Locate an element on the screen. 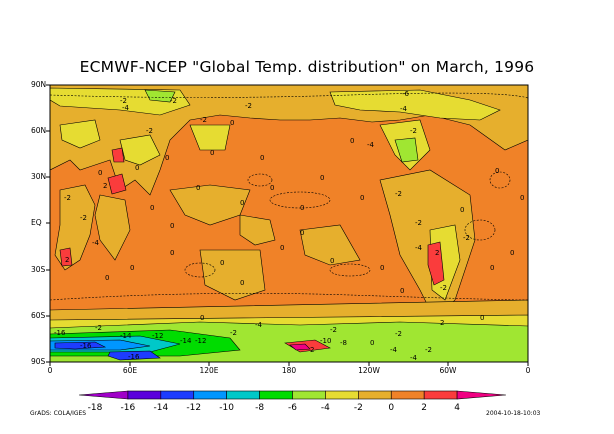 The width and height of the screenshot is (614, 434). lon-label: 60W is located at coordinates (448, 370).